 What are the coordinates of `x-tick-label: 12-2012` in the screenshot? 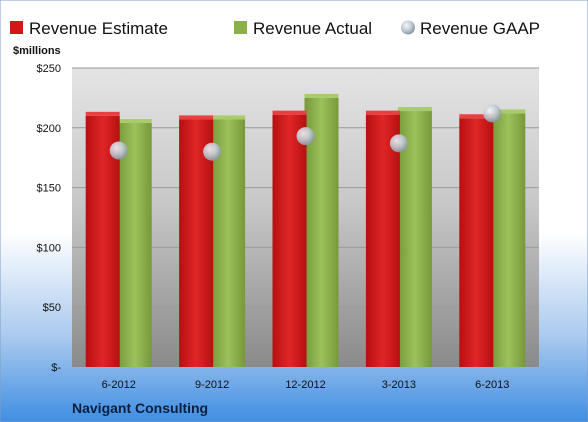 It's located at (305, 385).